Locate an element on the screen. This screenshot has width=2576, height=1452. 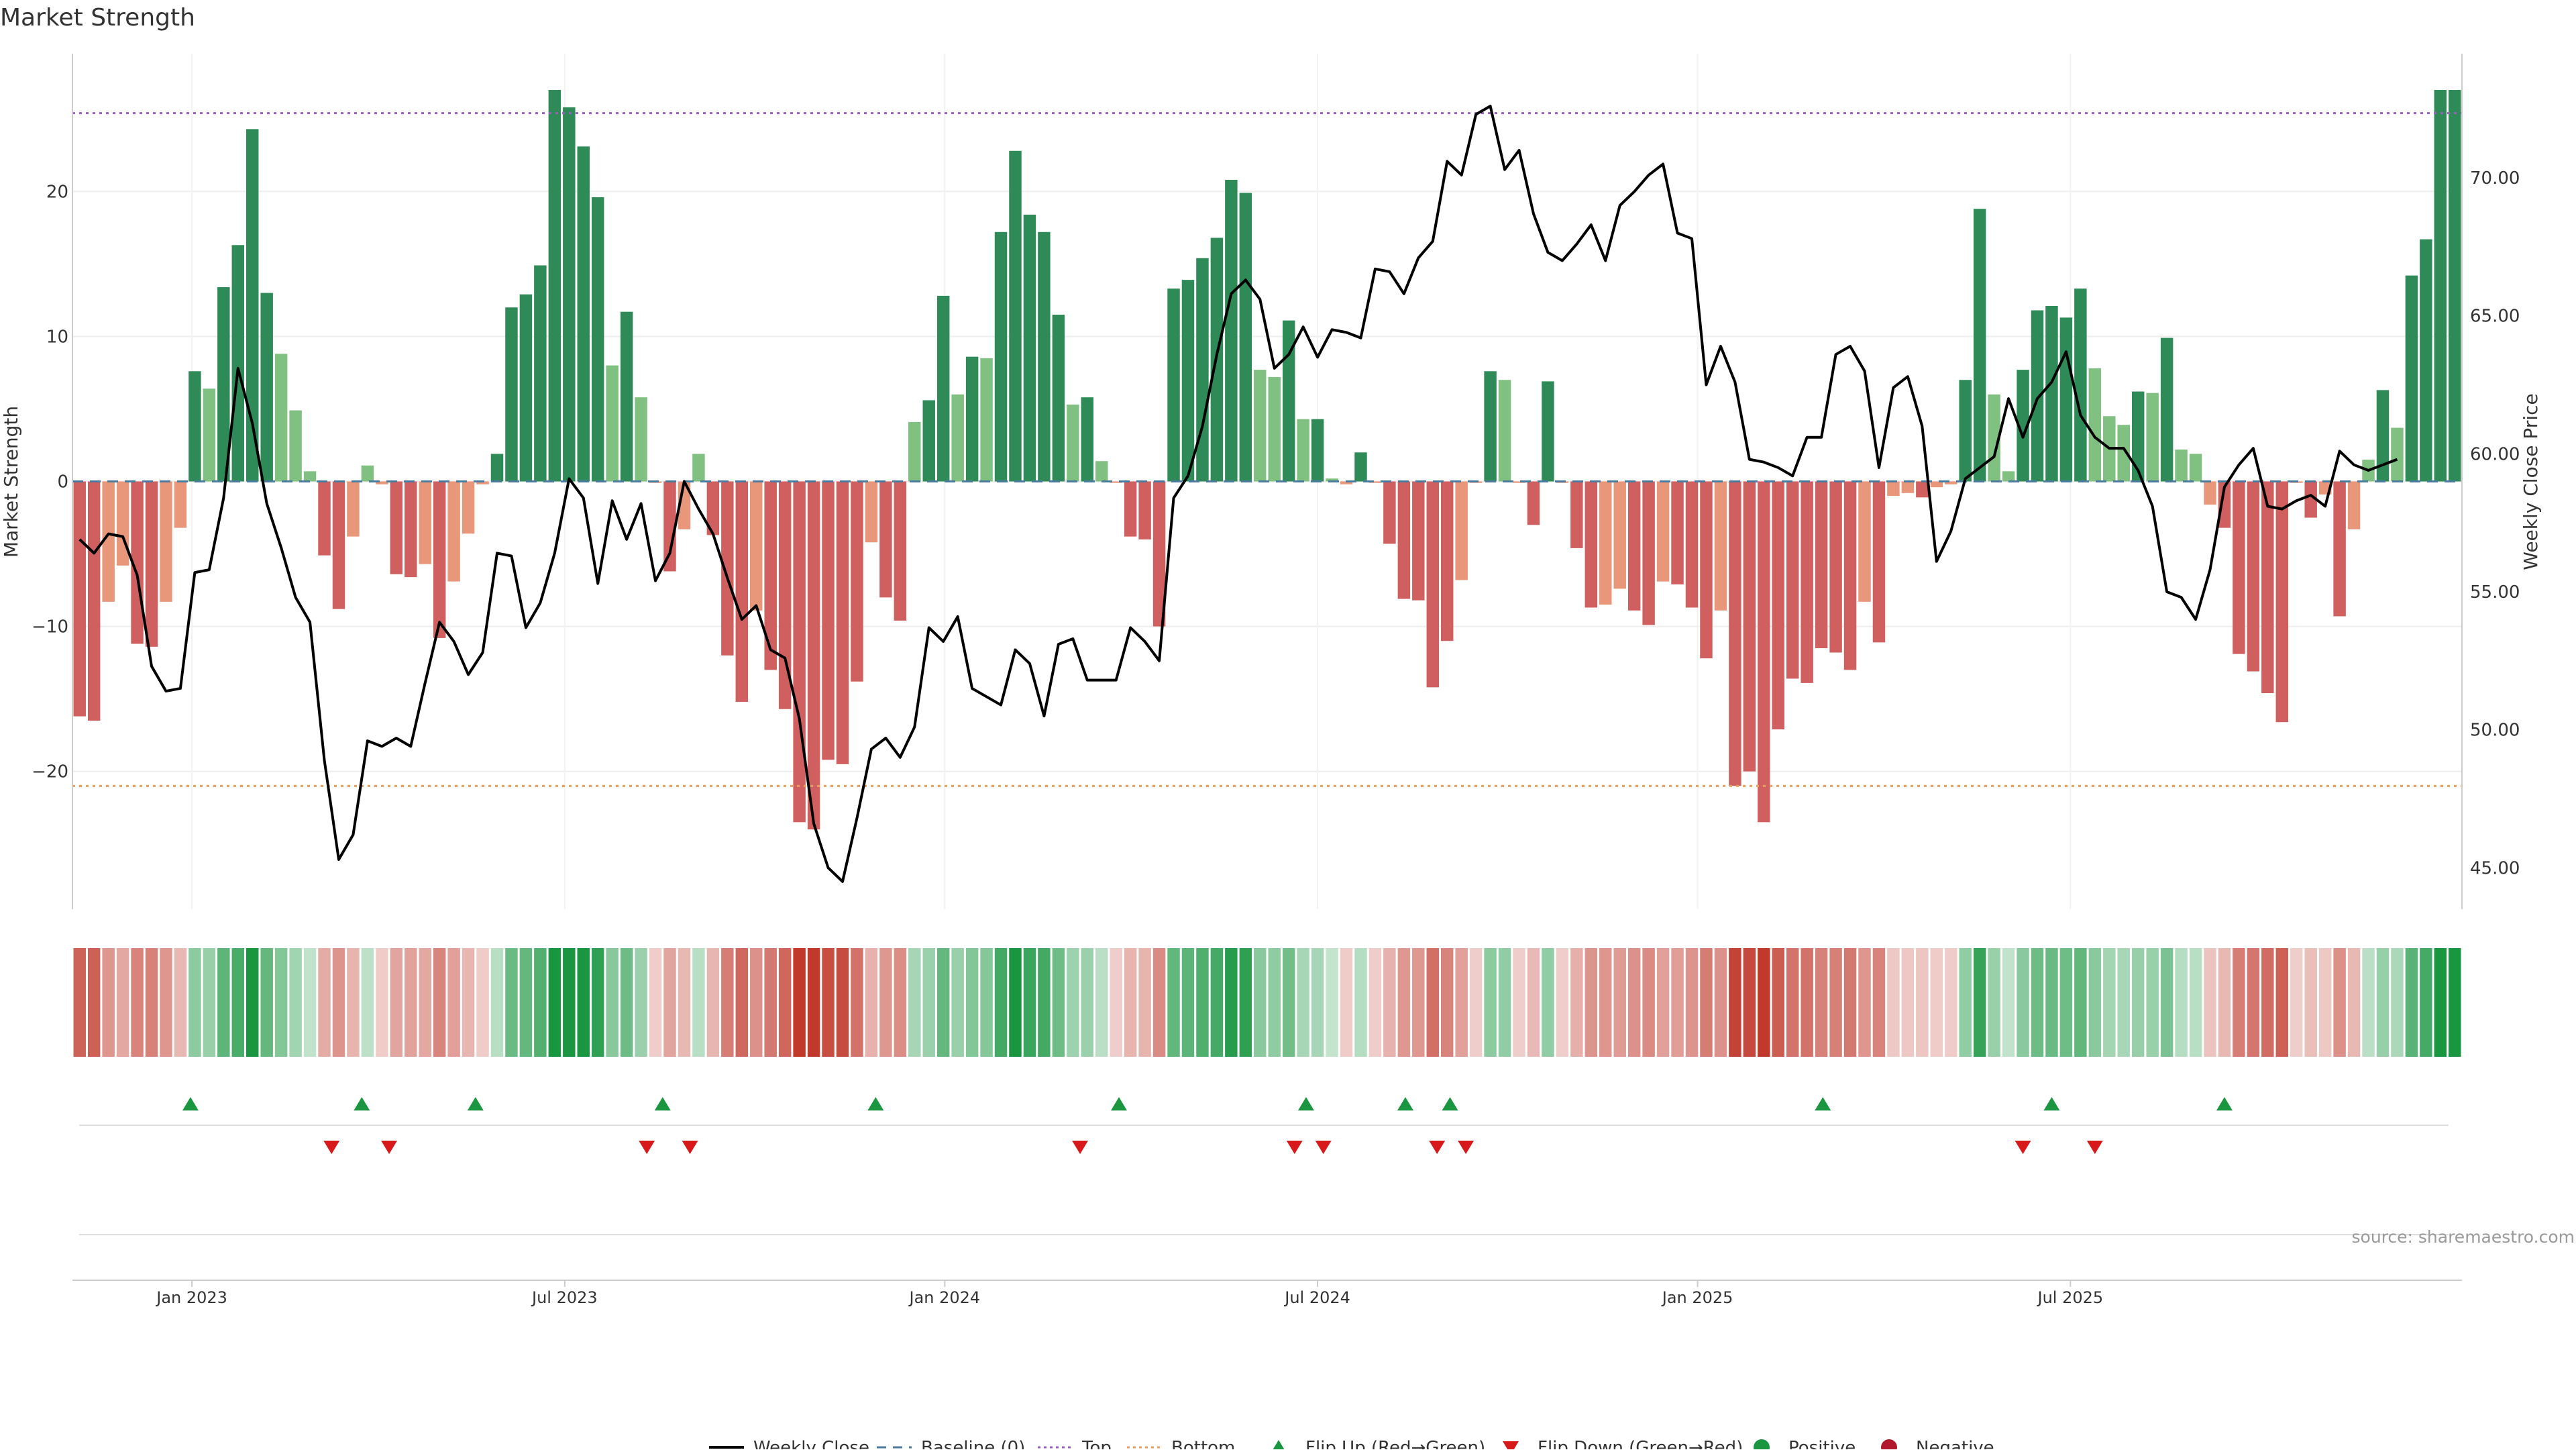
x-tick-label: Jul 2024 is located at coordinates (1316, 1298).